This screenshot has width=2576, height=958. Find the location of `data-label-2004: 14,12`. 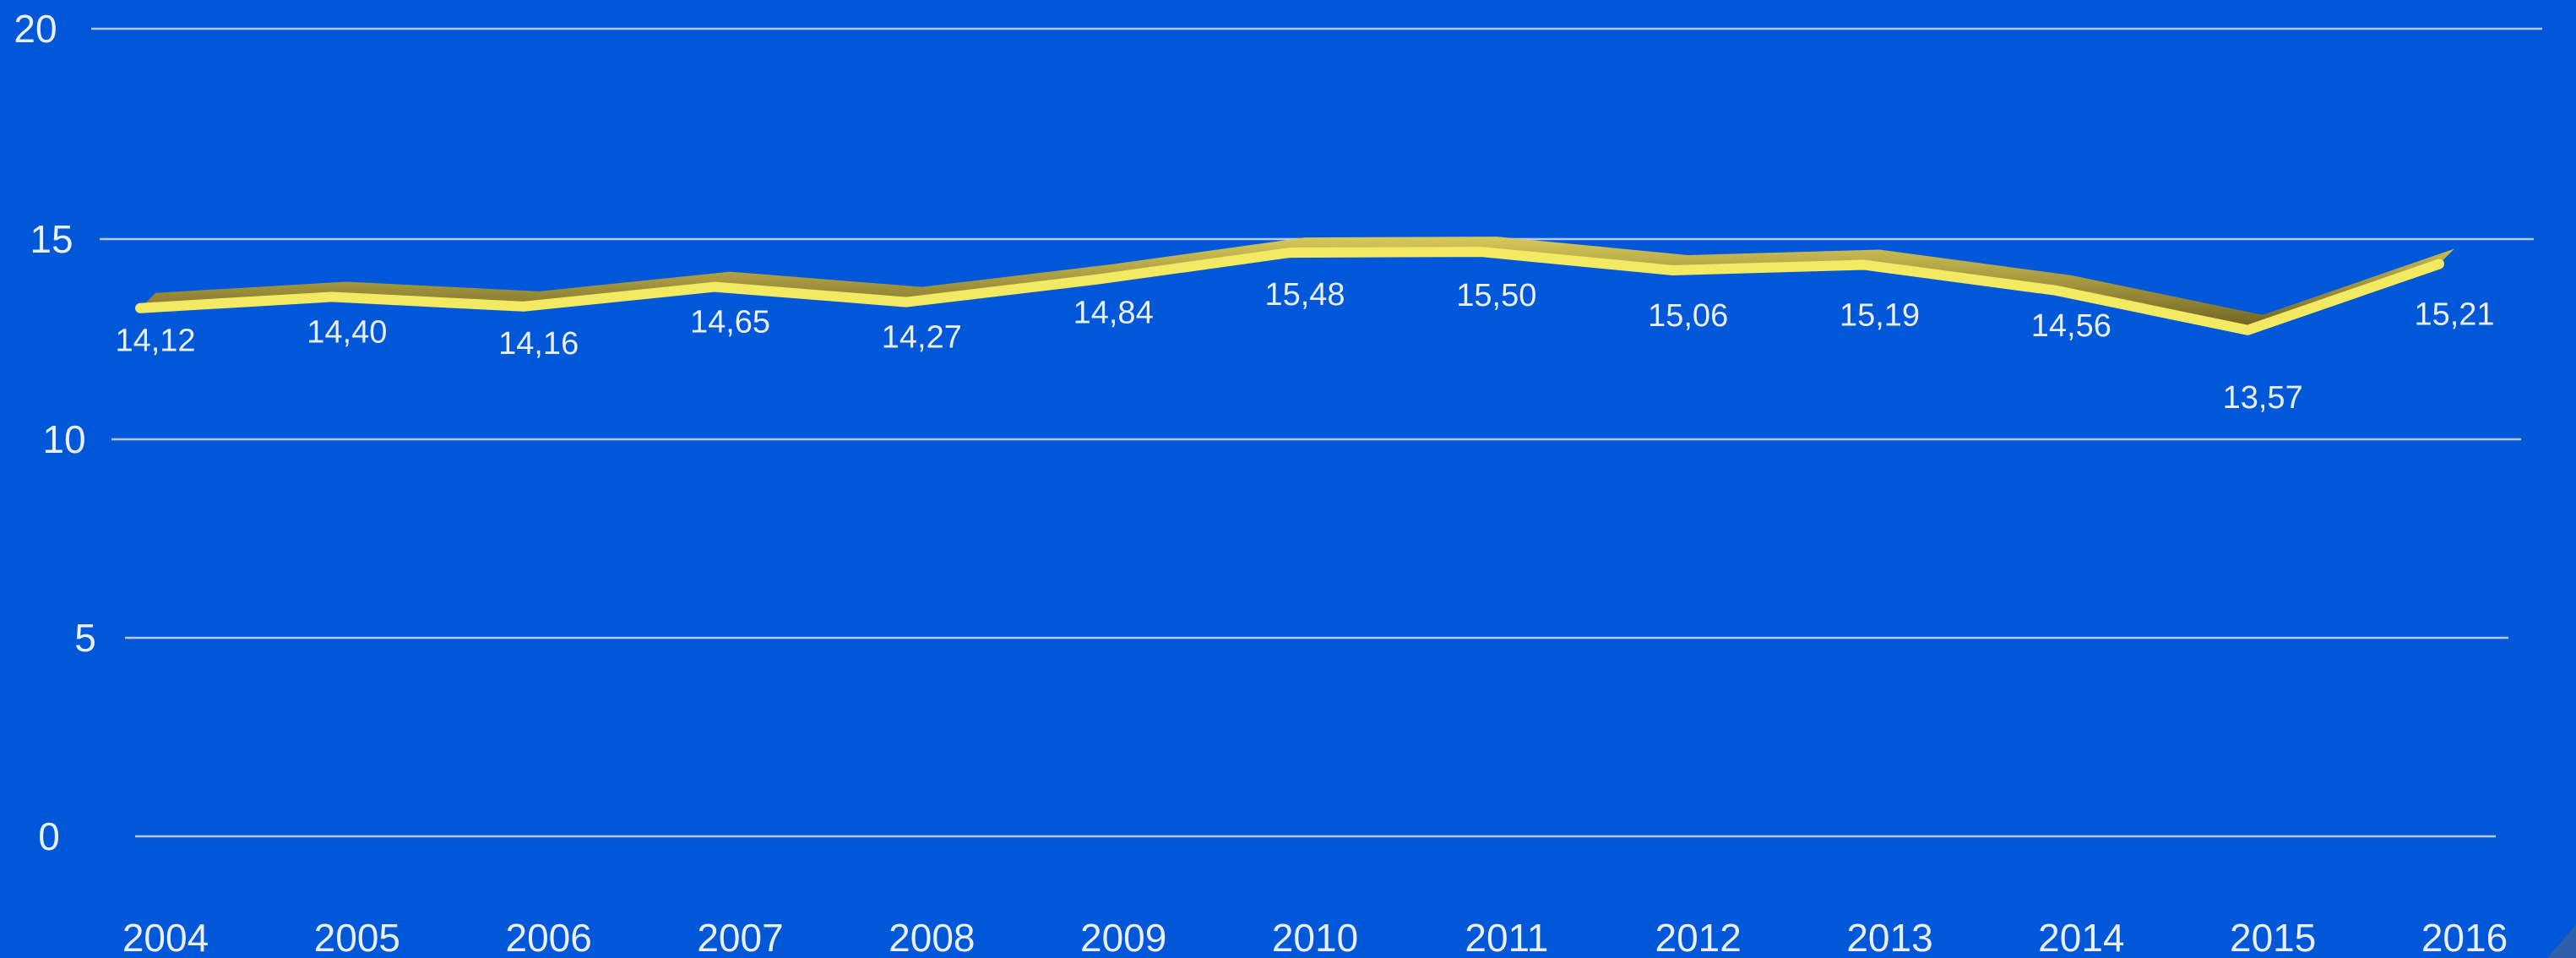

data-label-2004: 14,12 is located at coordinates (155, 341).